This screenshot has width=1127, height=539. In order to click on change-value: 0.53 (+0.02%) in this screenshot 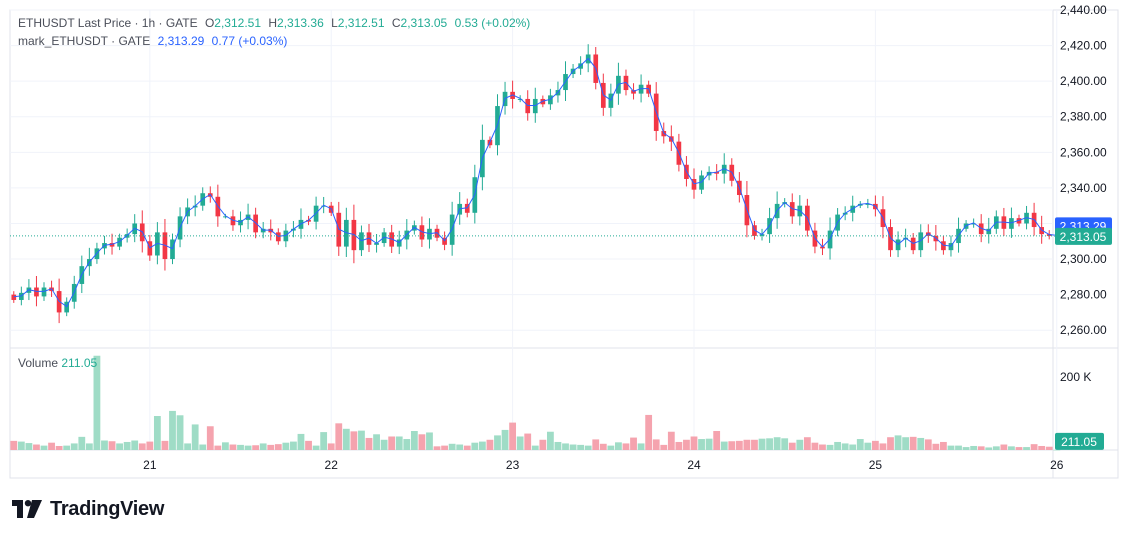, I will do `click(492, 23)`.